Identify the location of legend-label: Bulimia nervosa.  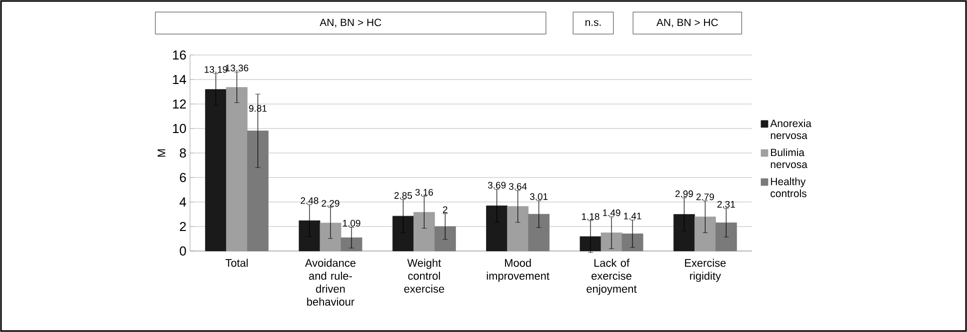
(789, 158).